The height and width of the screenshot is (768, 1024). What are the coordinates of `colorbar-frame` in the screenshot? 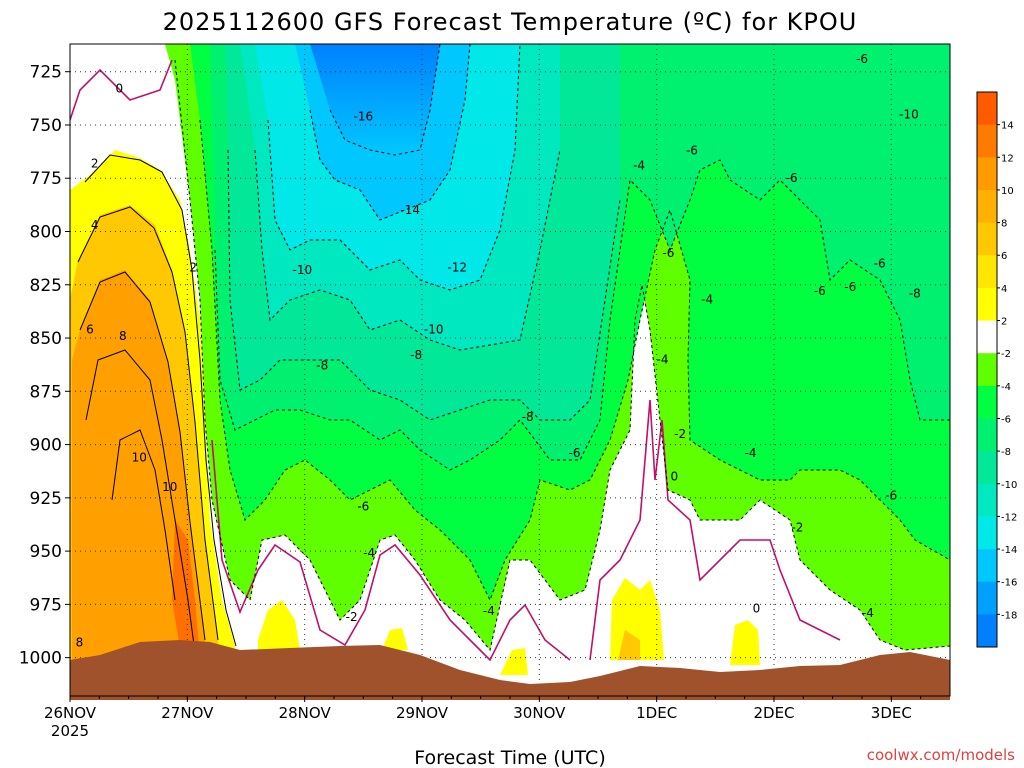 It's located at (987, 369).